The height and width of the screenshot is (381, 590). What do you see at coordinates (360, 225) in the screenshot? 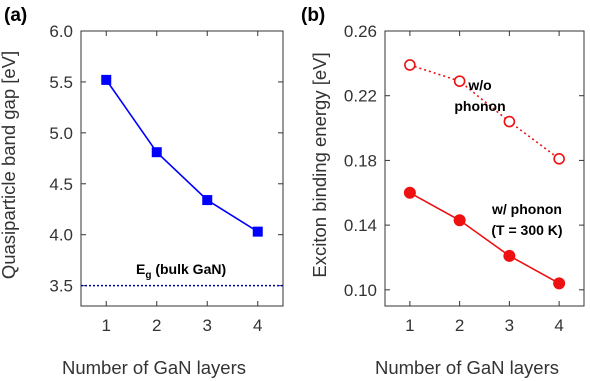
I see `y-tick-label: 0.14` at bounding box center [360, 225].